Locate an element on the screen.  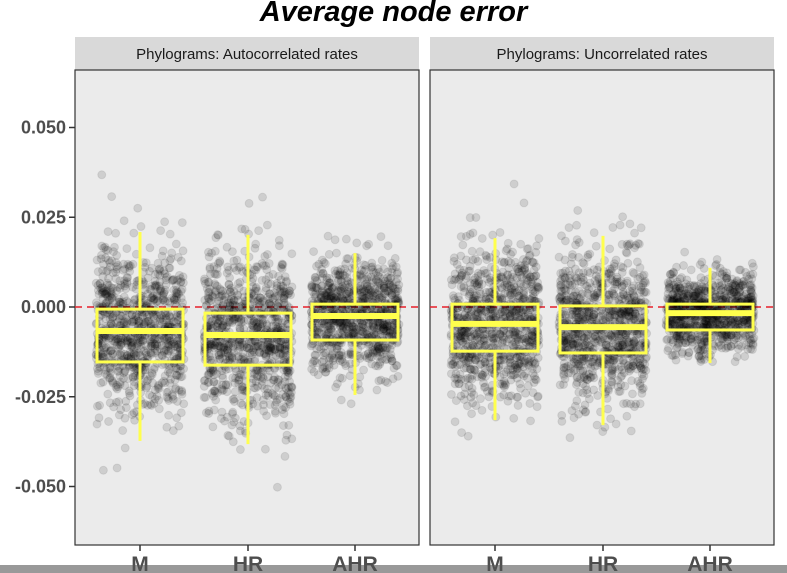
y-tick-label: 0.050 is located at coordinates (43, 128).